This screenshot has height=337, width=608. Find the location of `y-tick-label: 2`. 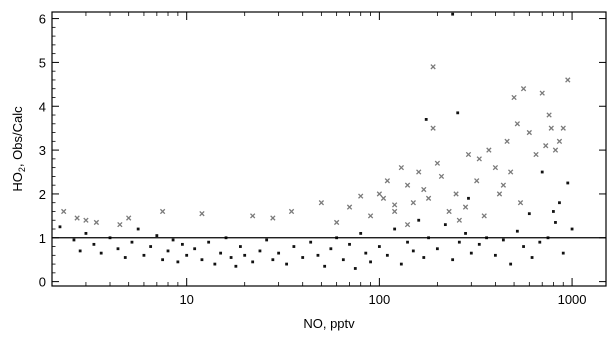

y-tick-label: 2 is located at coordinates (42, 194).